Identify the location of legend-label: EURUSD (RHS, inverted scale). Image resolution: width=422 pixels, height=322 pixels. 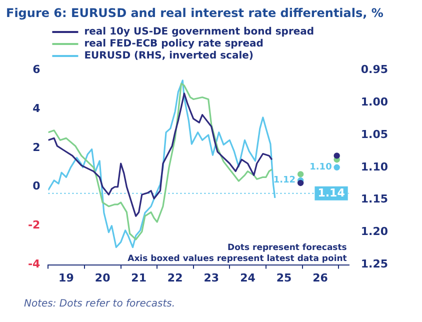
(169, 56).